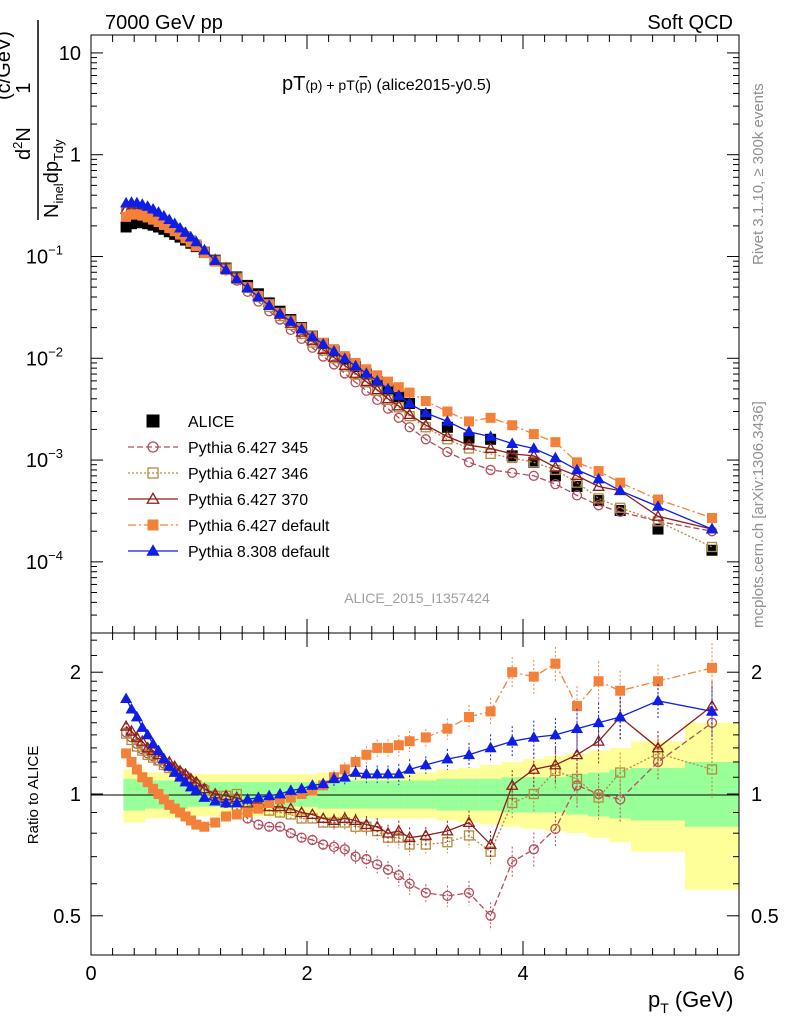 Image resolution: width=786 pixels, height=1024 pixels. What do you see at coordinates (419, 745) in the screenshot?
I see `ratio-line-pythia-6-427-default` at bounding box center [419, 745].